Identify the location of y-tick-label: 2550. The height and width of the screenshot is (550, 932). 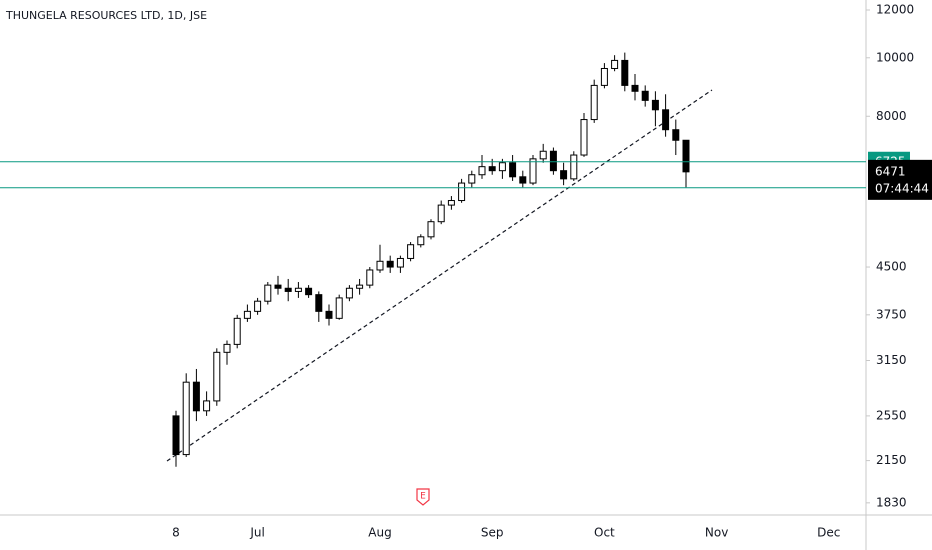
(891, 415).